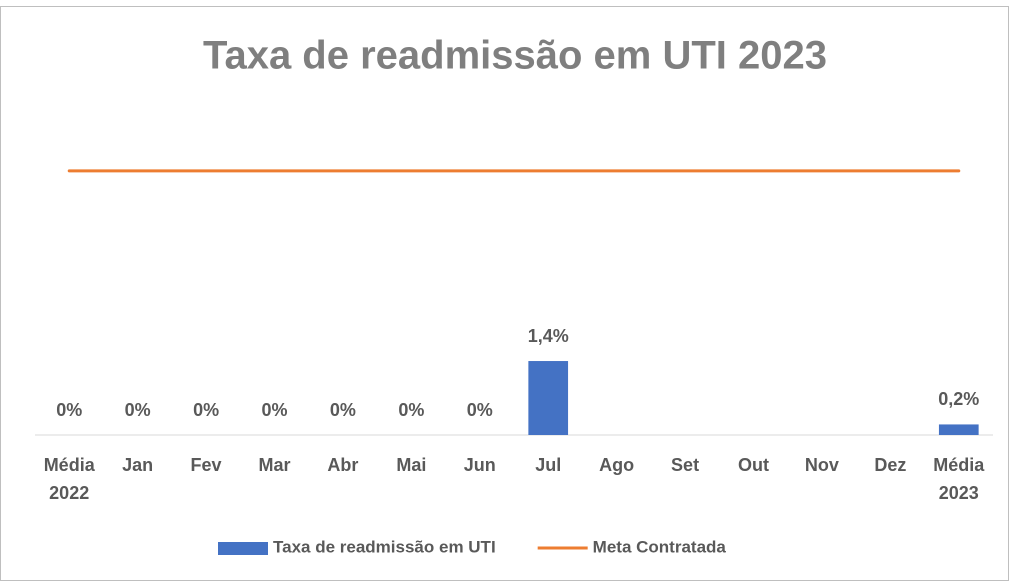 This screenshot has height=583, width=1011. What do you see at coordinates (138, 465) in the screenshot?
I see `x-tick-label: Jan` at bounding box center [138, 465].